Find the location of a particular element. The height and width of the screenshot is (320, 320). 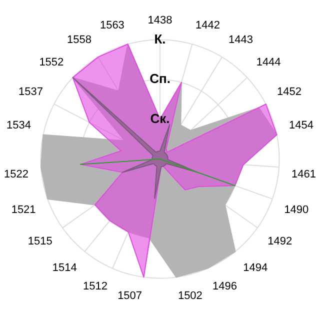

spoke-label: 1454 is located at coordinates (301, 126).